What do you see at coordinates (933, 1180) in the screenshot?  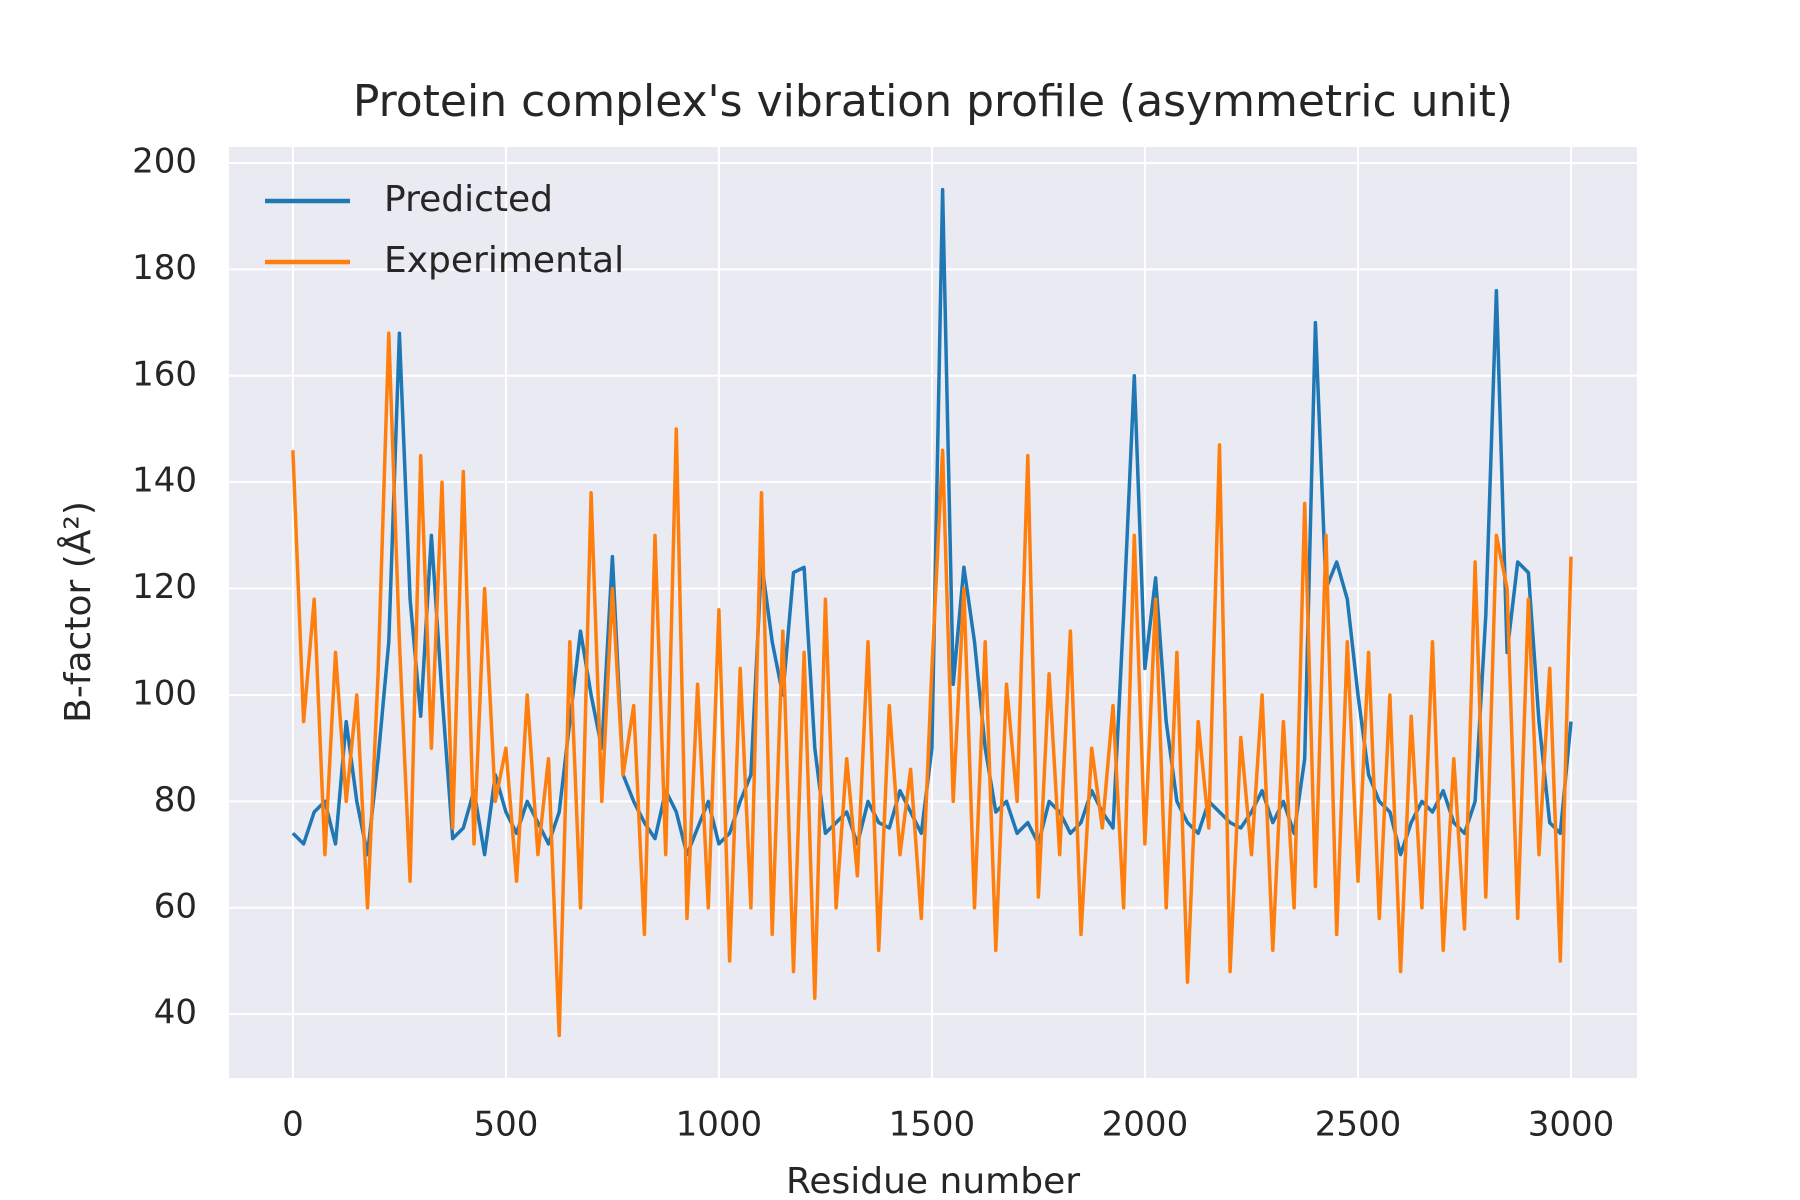 I see `x-axis-label: Residue number` at bounding box center [933, 1180].